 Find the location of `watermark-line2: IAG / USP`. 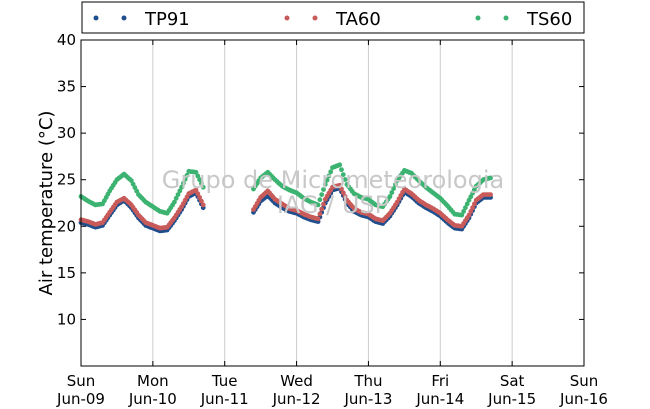

watermark-line2: IAG / USP is located at coordinates (333, 205).